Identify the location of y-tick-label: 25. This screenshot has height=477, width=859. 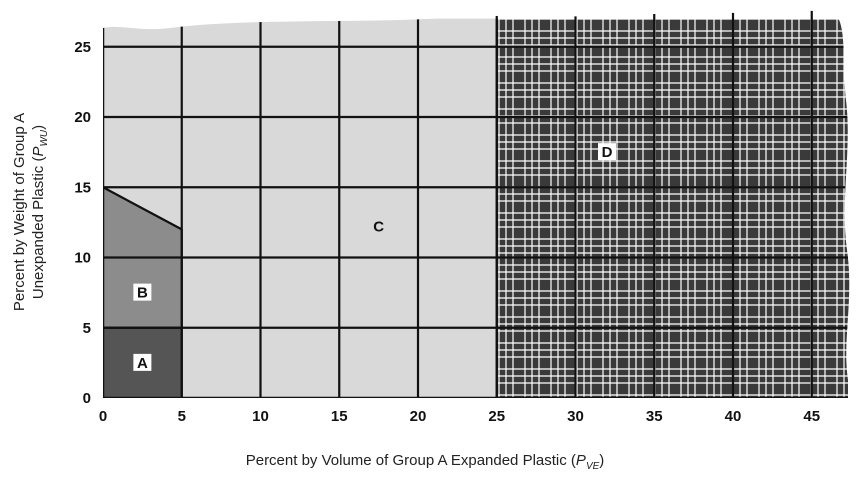
(82, 47).